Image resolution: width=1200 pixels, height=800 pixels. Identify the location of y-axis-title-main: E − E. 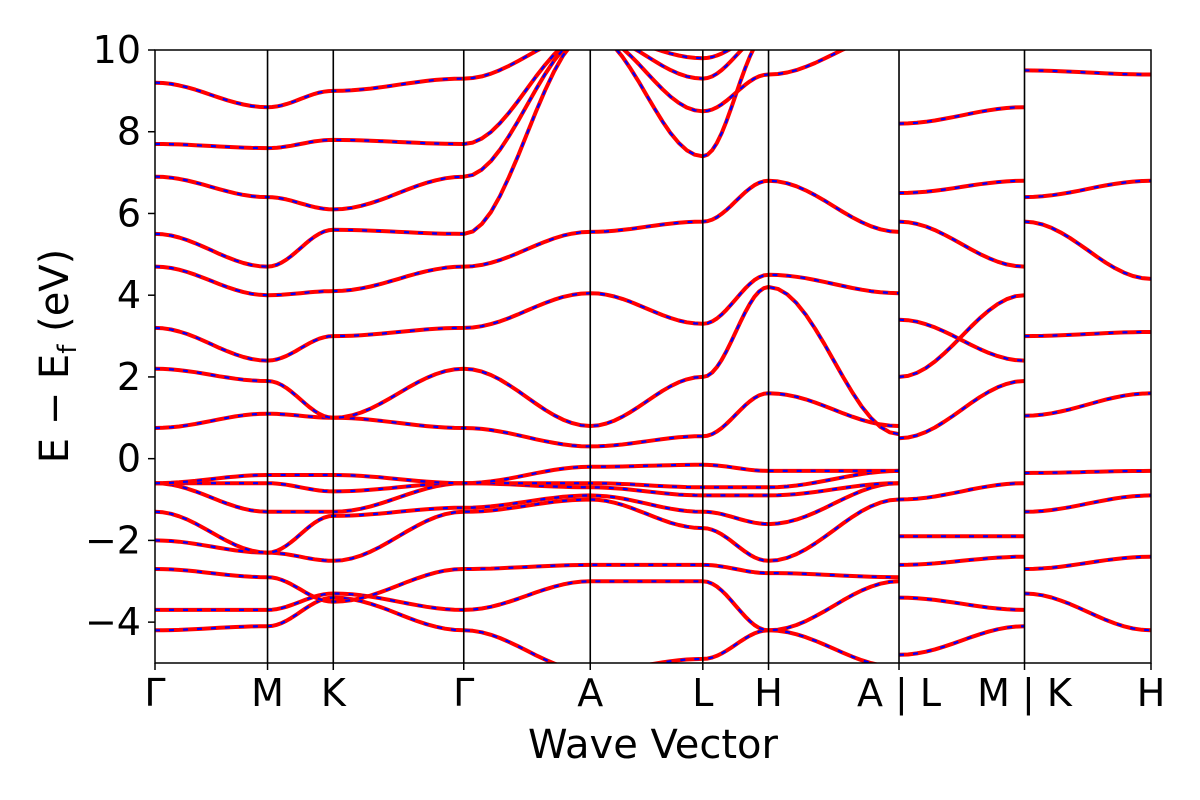
(55, 409).